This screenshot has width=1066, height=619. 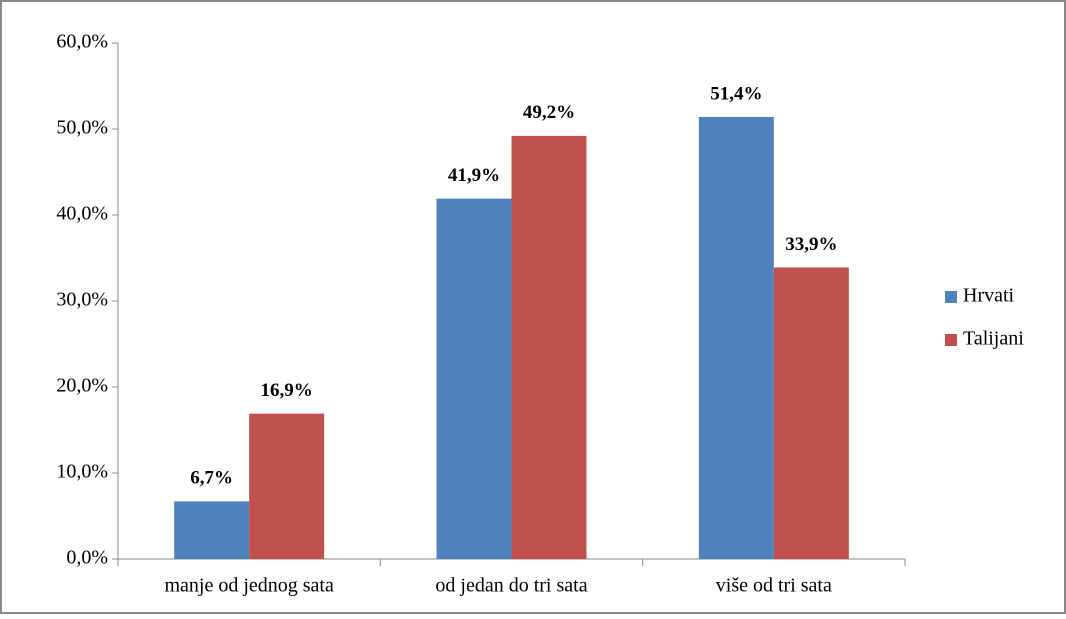 I want to click on y-tick-label: 20,0%, so click(x=82, y=386).